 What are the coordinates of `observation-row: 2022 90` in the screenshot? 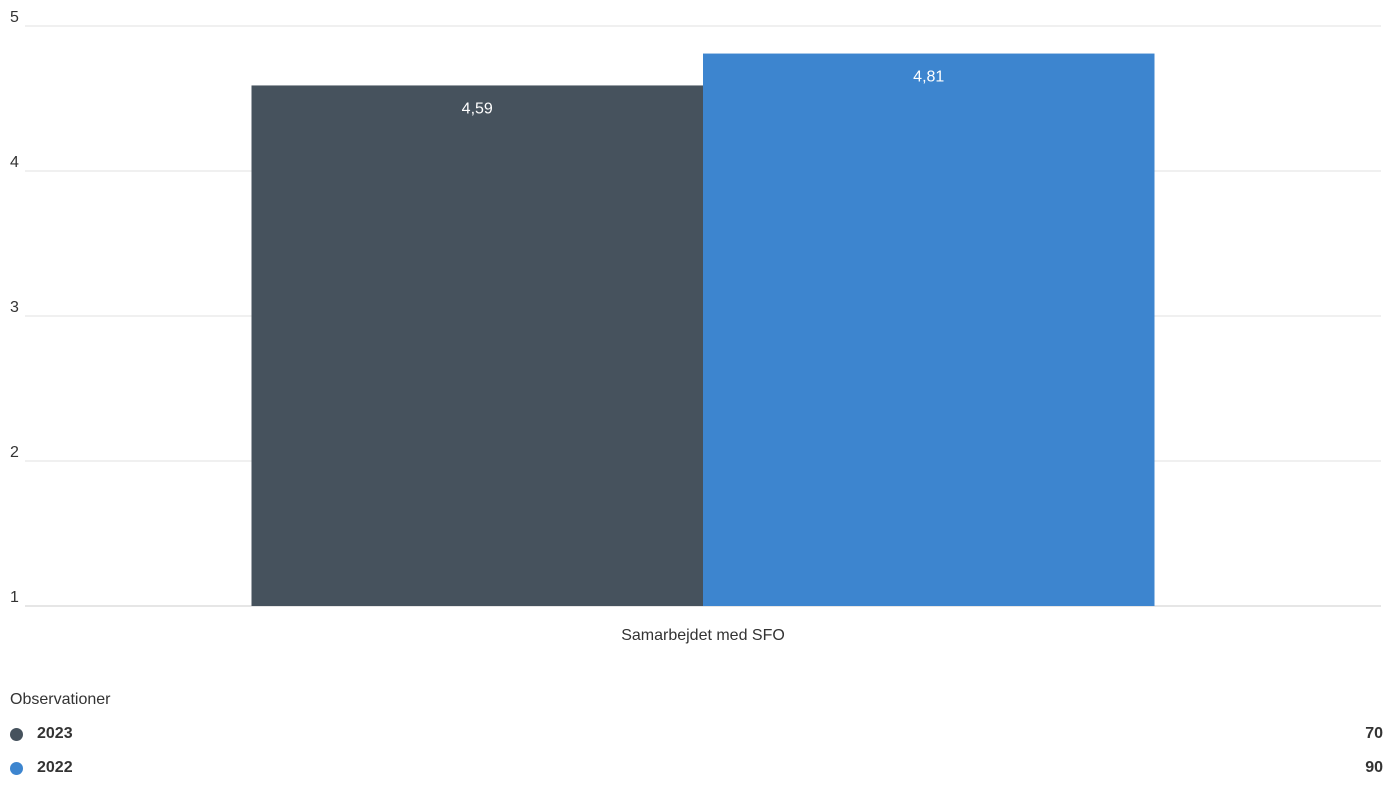 It's located at (696, 768).